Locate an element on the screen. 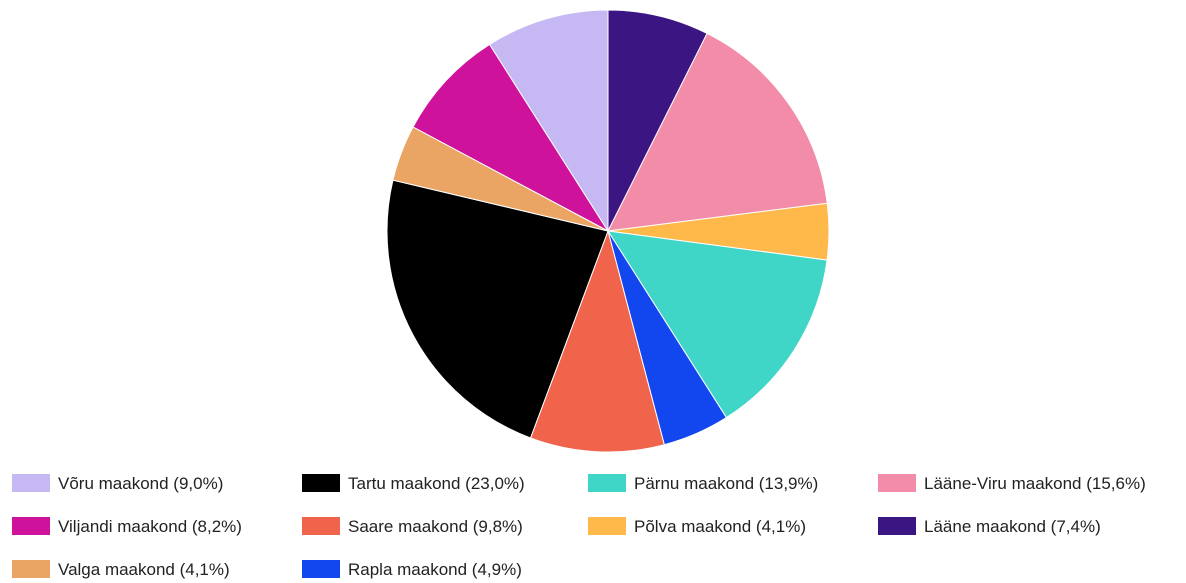  pie-slice-tartu-maakond is located at coordinates (497, 309).